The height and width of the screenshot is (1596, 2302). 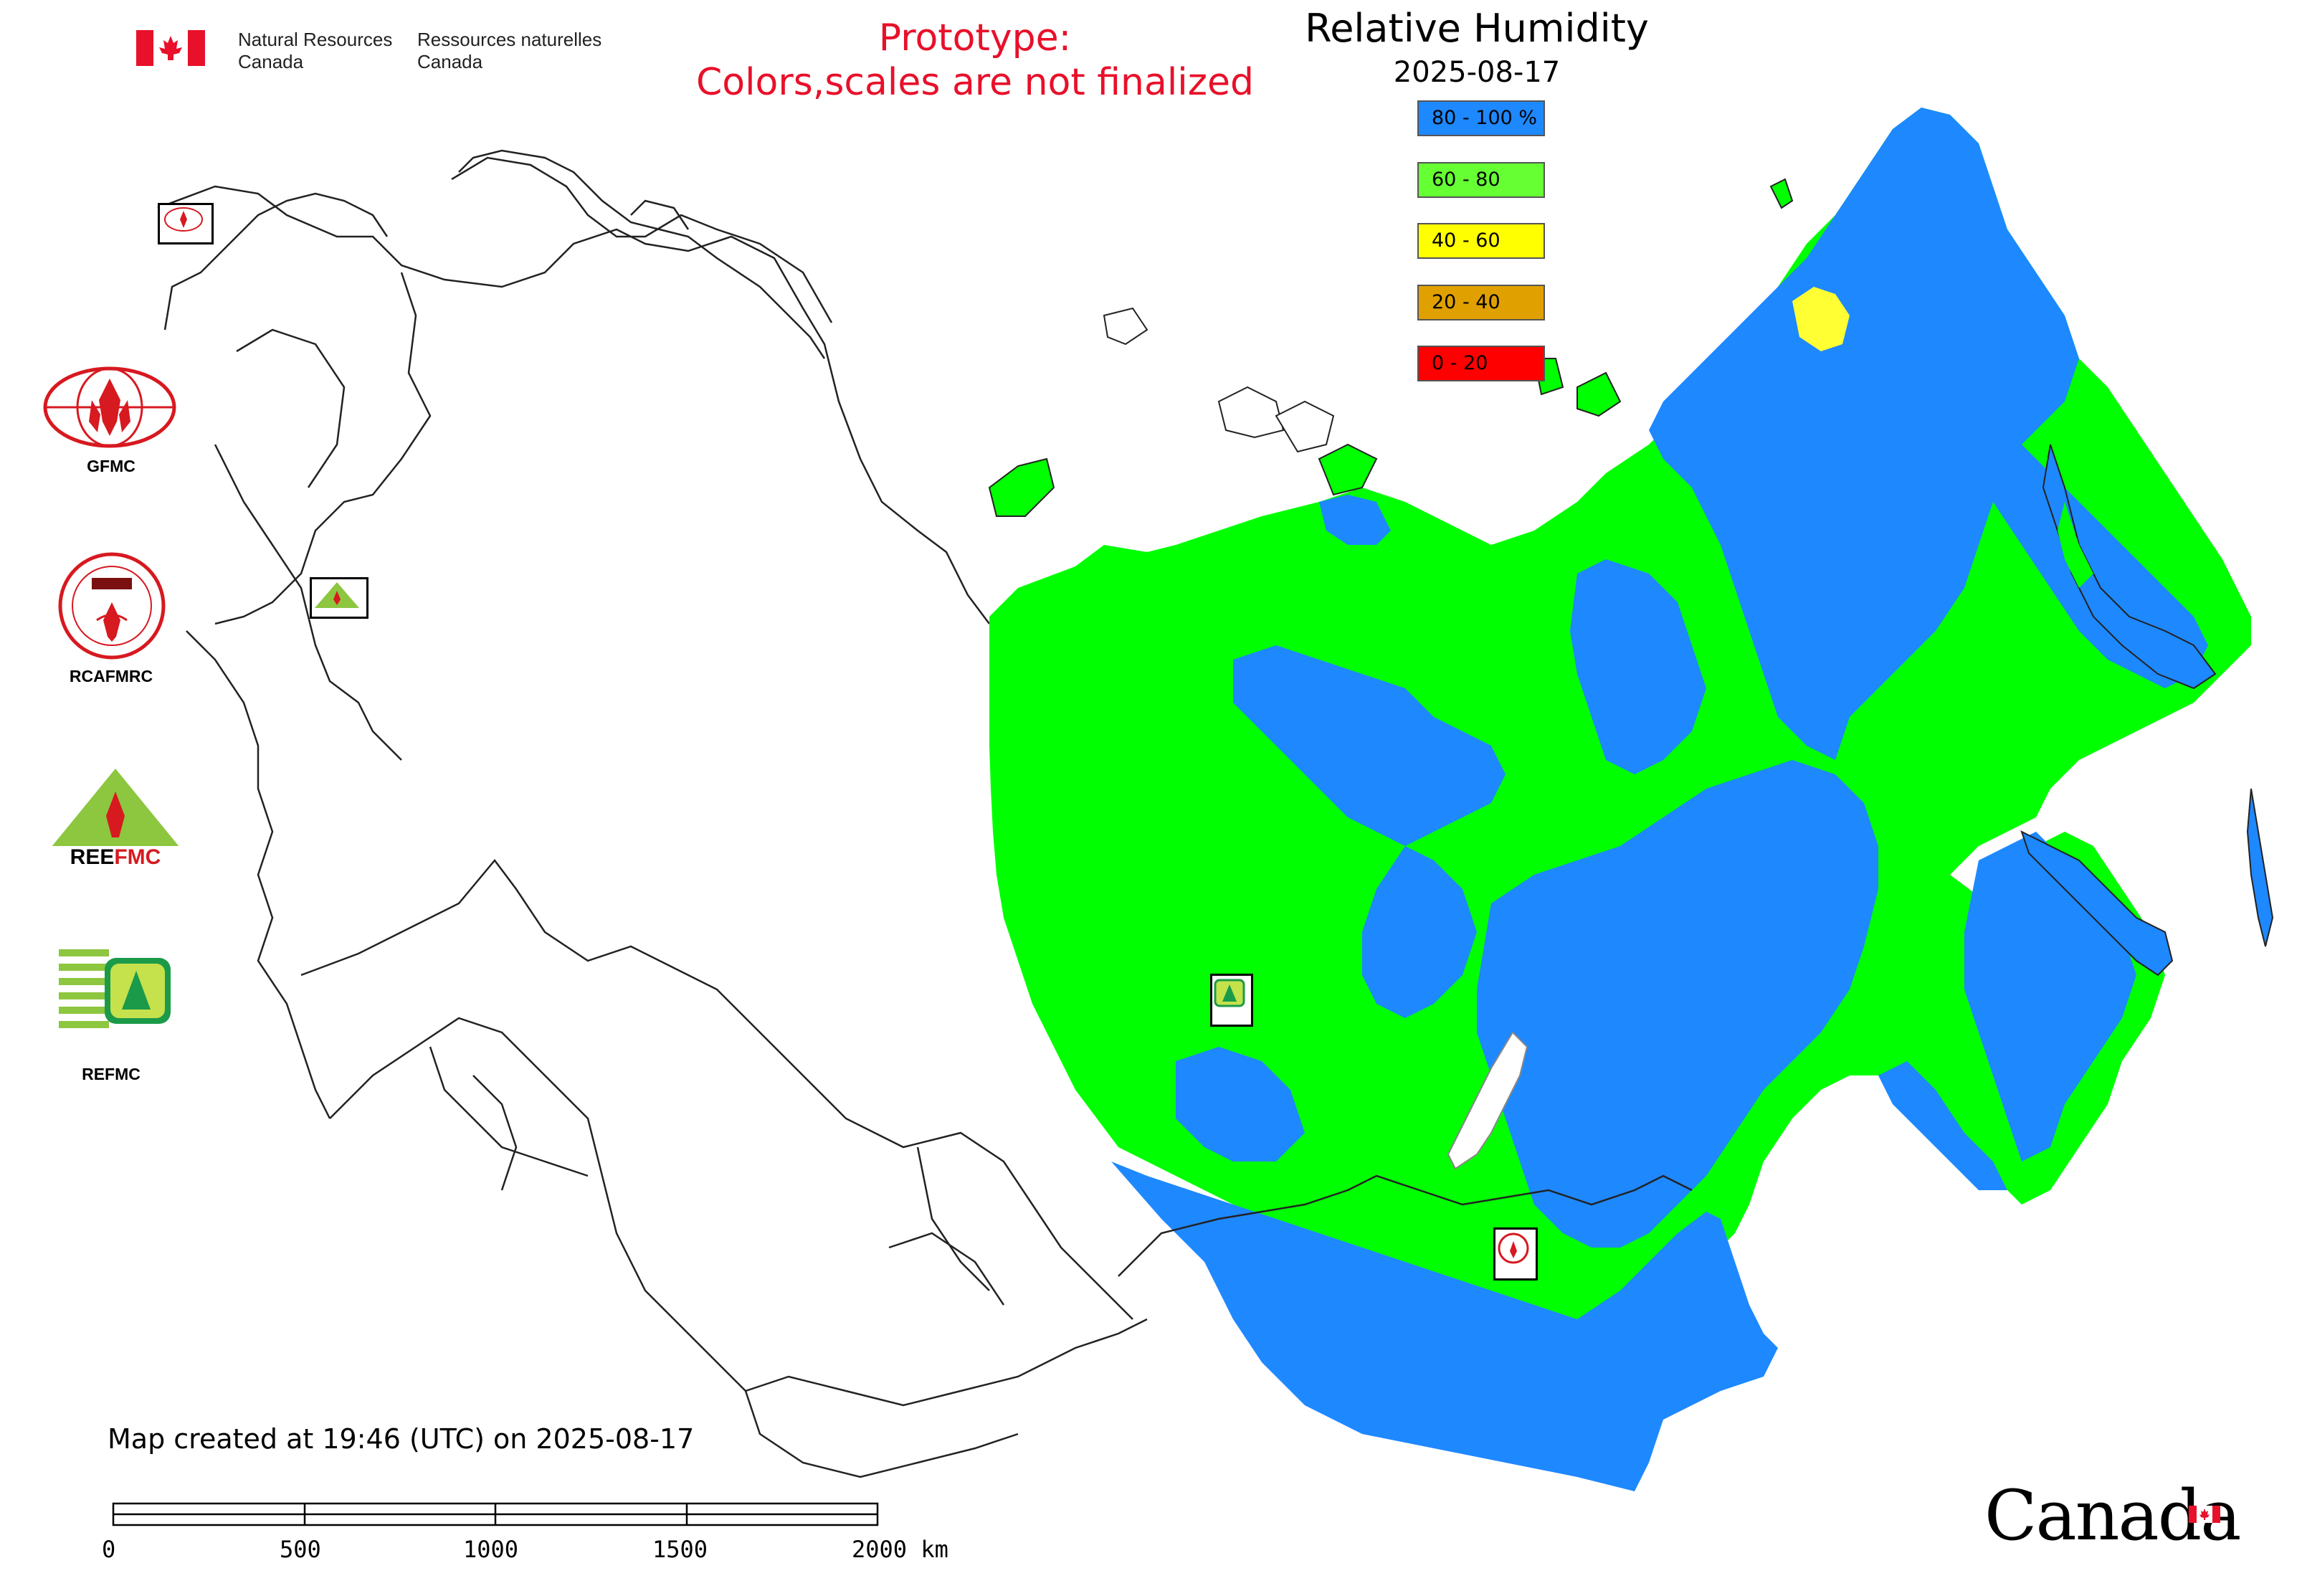 What do you see at coordinates (111, 466) in the screenshot?
I see `gfmc-label: GFMC` at bounding box center [111, 466].